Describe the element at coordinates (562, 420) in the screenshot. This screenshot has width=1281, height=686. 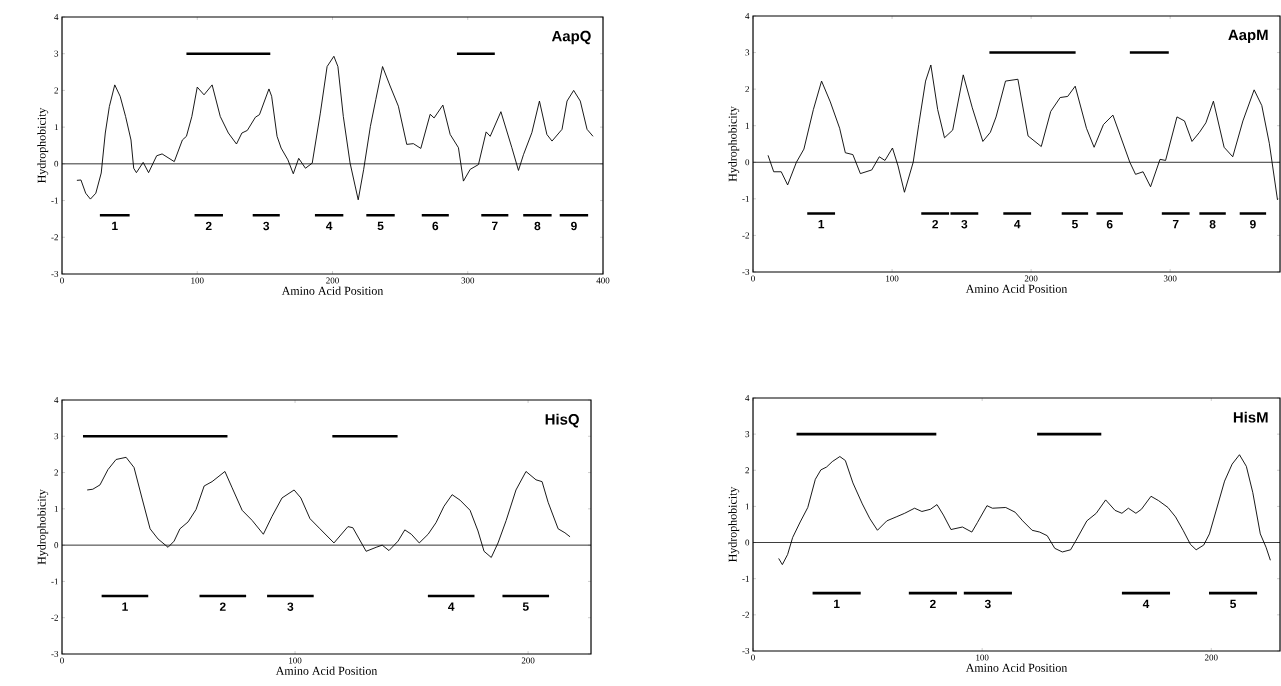
I see `text: HisQ` at that location.